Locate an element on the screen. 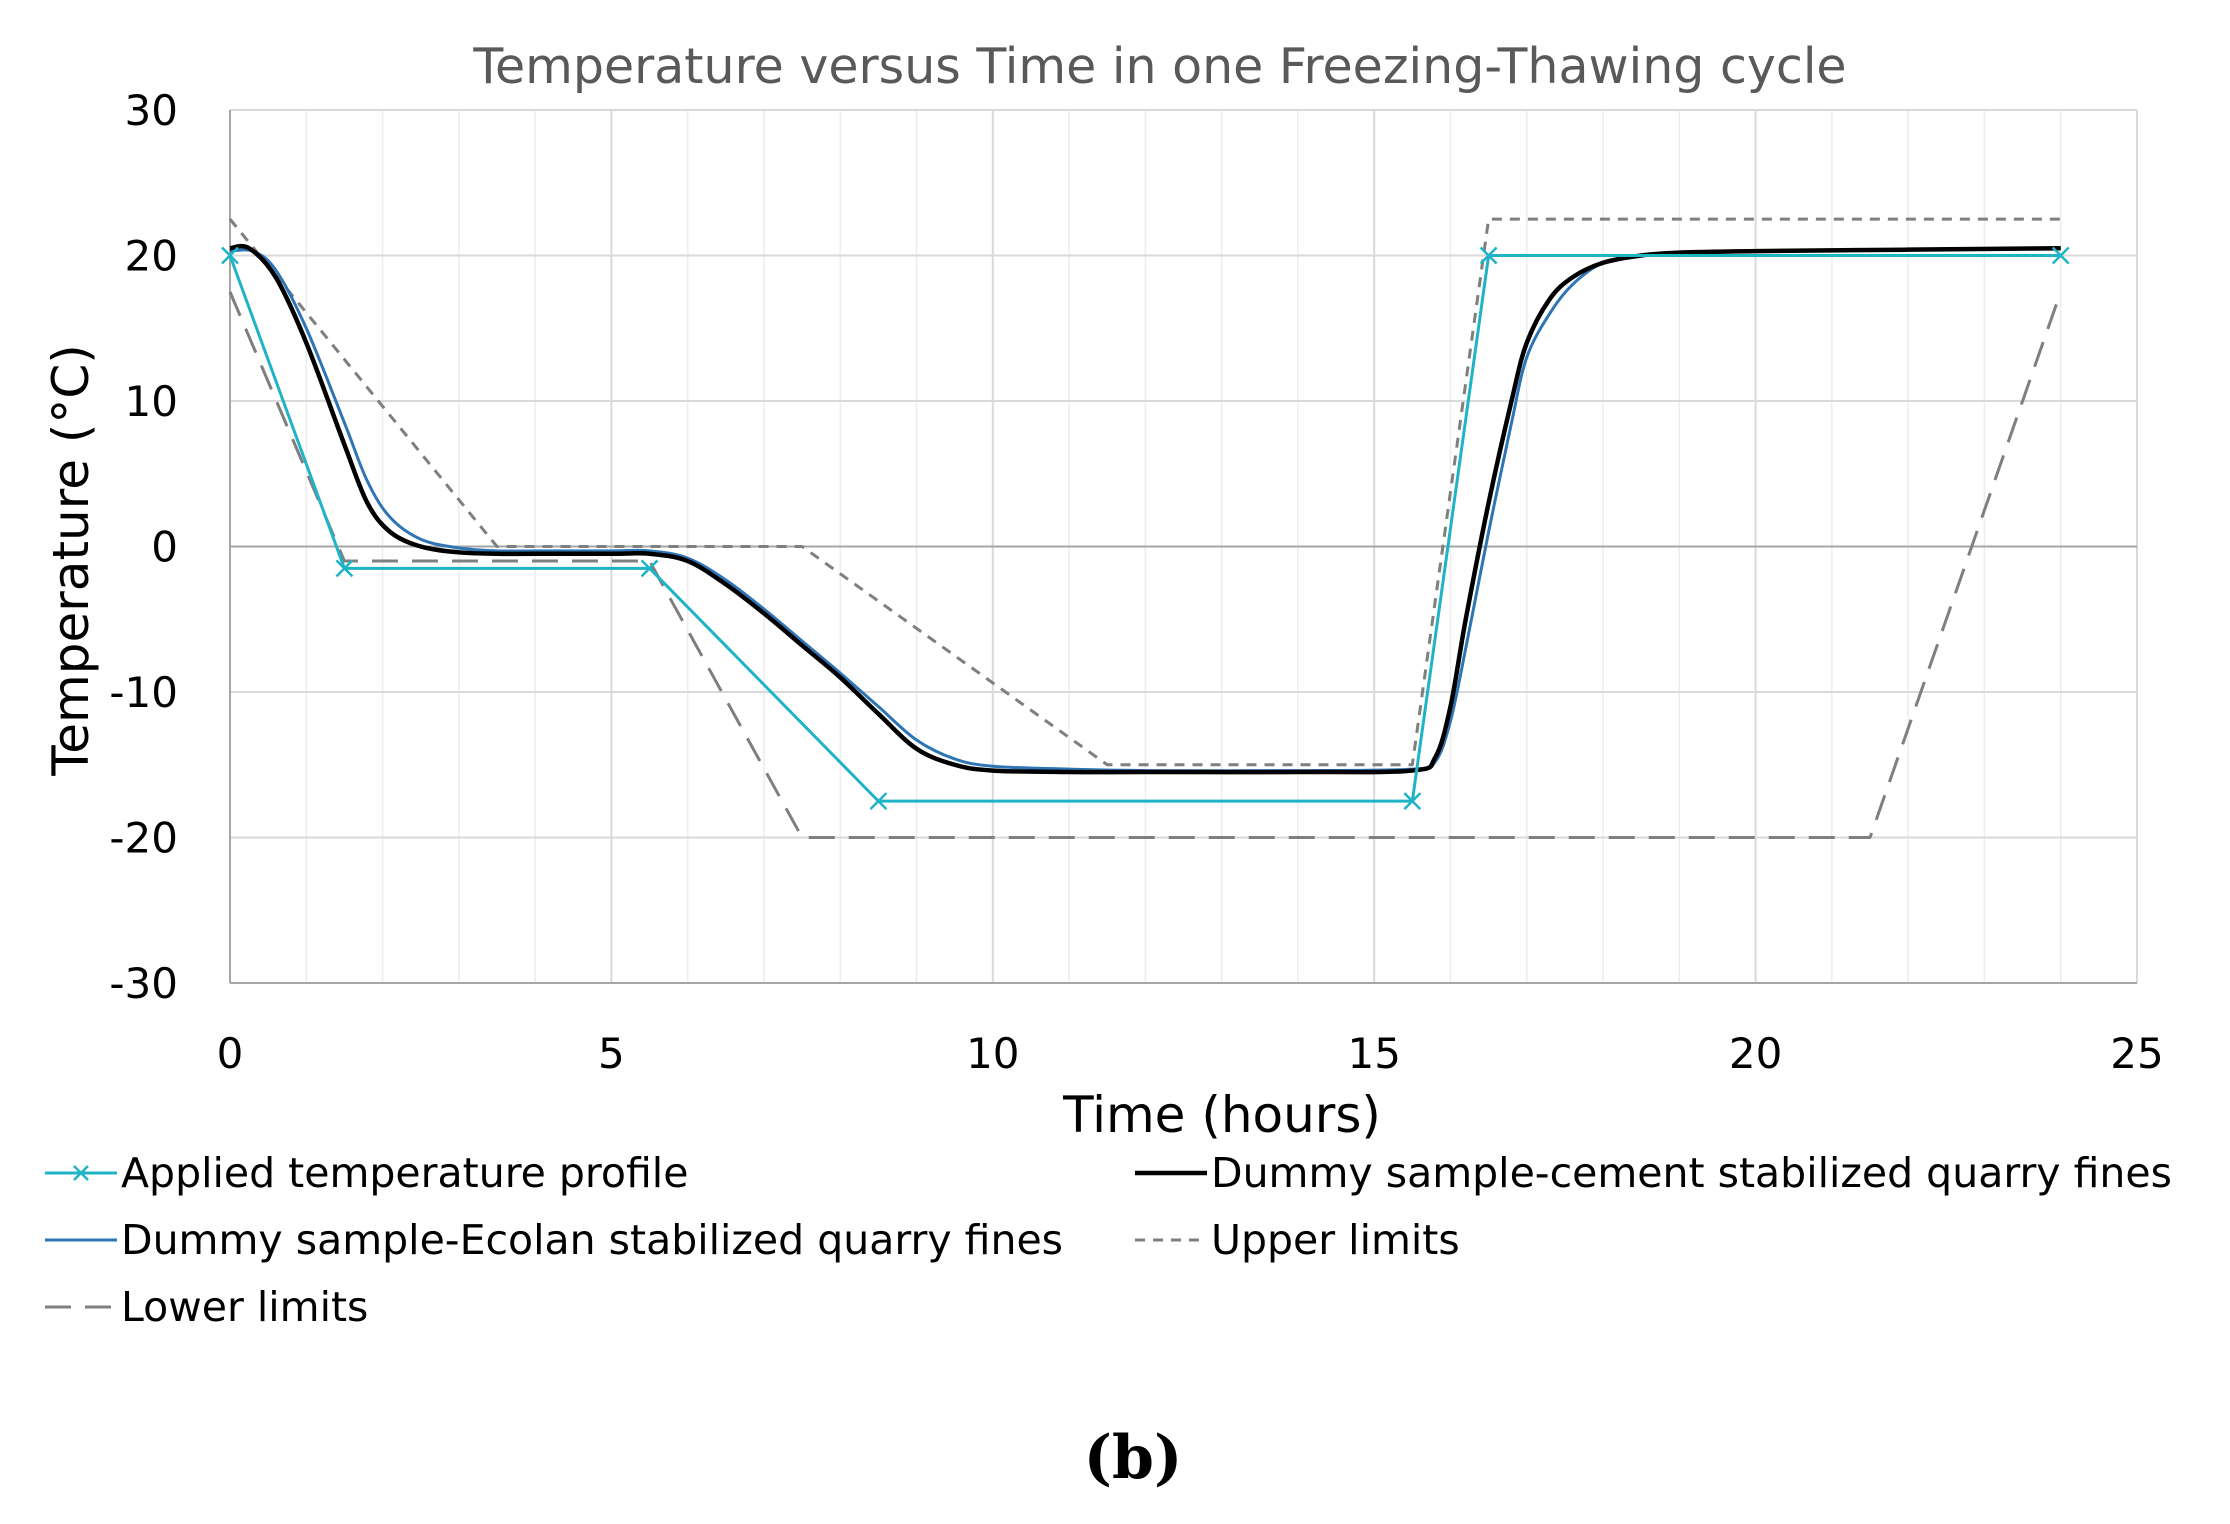 The image size is (2230, 1524). y-tick-label: 10 is located at coordinates (151, 401).